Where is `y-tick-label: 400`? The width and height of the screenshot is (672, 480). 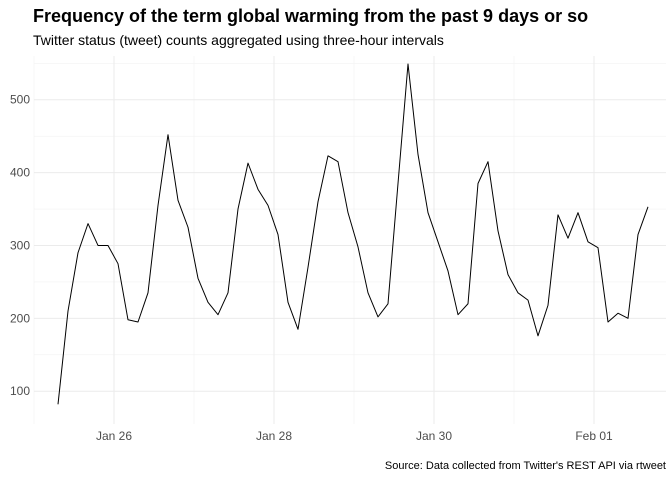 y-tick-label: 400 is located at coordinates (20, 173).